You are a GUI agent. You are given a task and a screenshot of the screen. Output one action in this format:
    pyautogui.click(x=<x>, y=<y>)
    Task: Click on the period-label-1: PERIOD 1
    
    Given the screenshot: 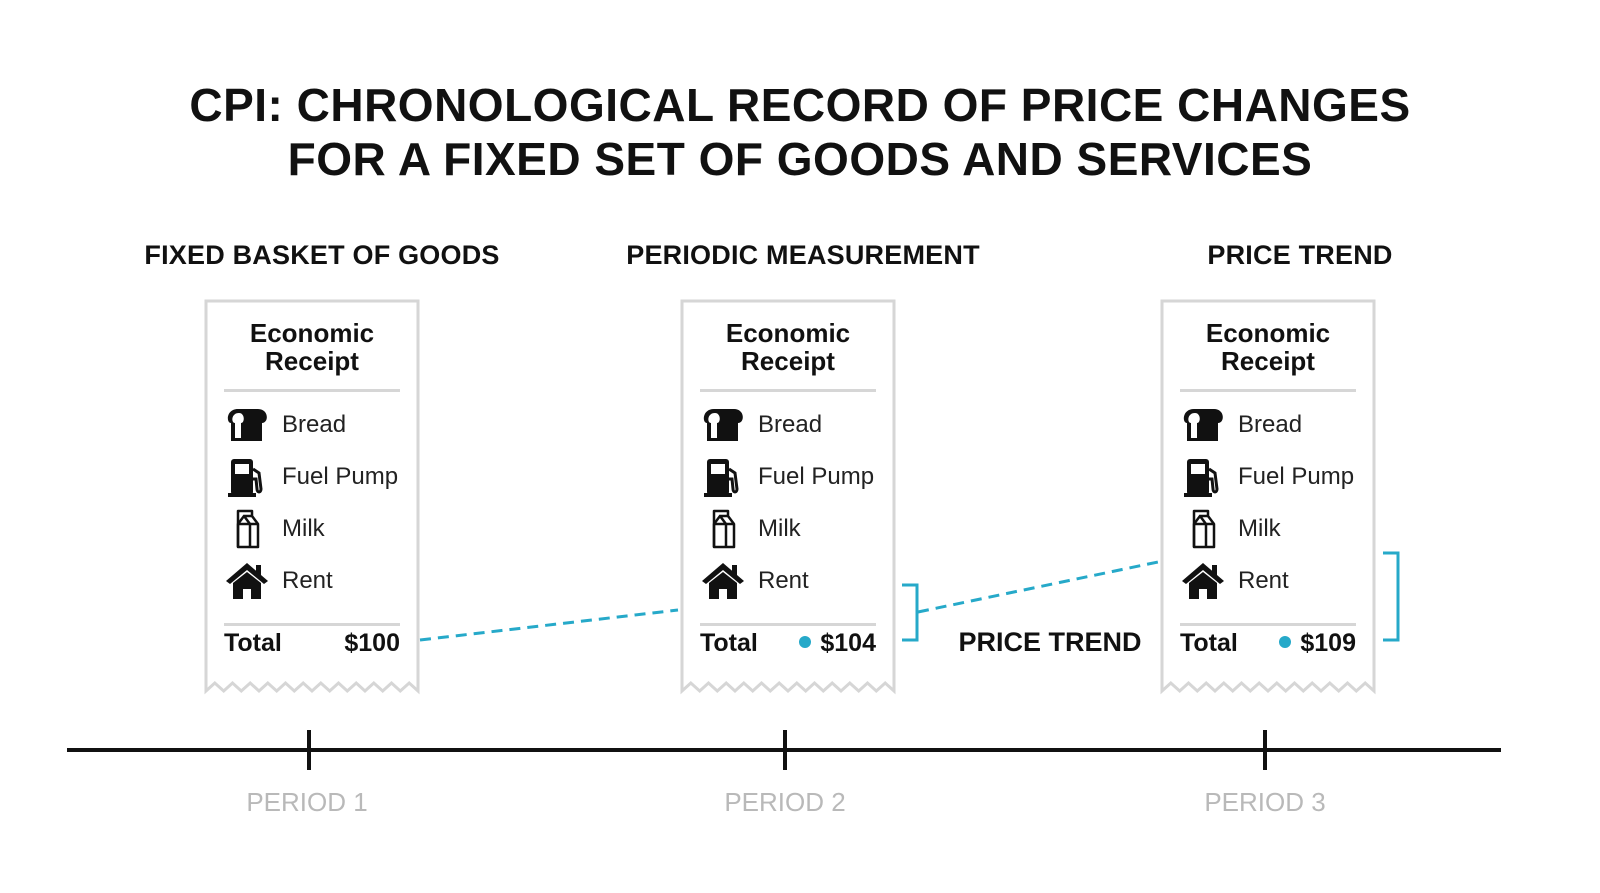 What is the action you would take?
    pyautogui.click(x=307, y=802)
    